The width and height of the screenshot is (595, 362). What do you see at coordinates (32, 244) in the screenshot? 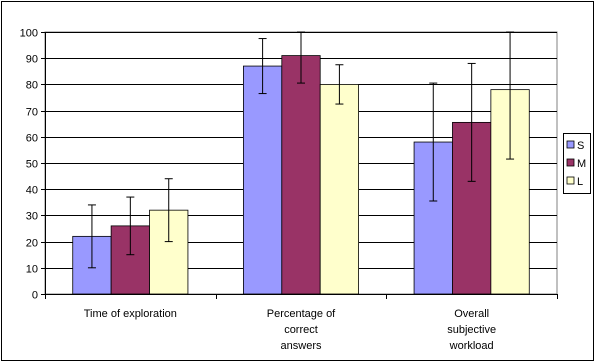
I see `y-tick-label: 20` at bounding box center [32, 244].